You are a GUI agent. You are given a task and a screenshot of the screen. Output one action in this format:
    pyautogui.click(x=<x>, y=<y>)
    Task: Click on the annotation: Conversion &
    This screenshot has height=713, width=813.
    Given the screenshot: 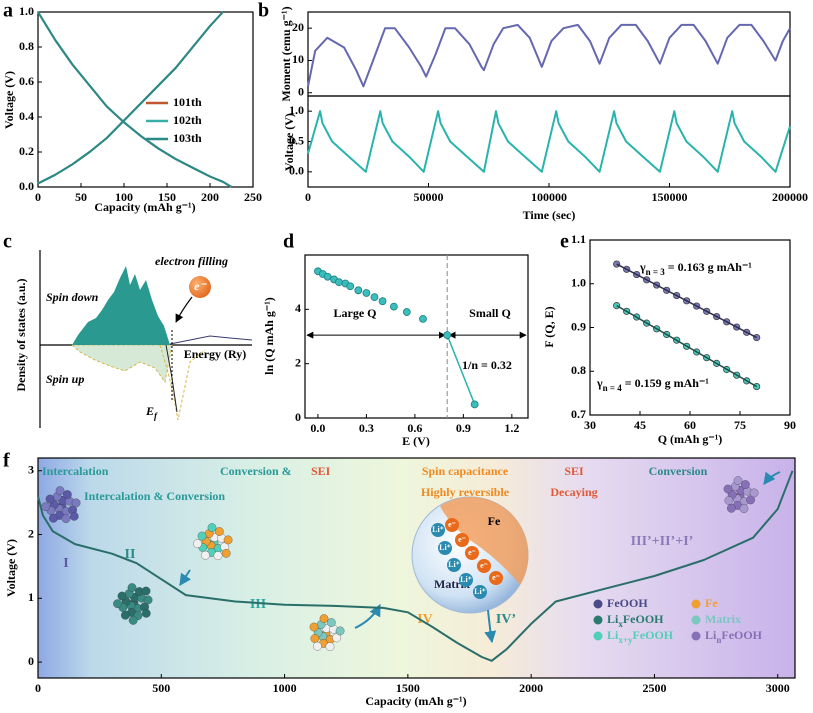 What is the action you would take?
    pyautogui.click(x=256, y=471)
    